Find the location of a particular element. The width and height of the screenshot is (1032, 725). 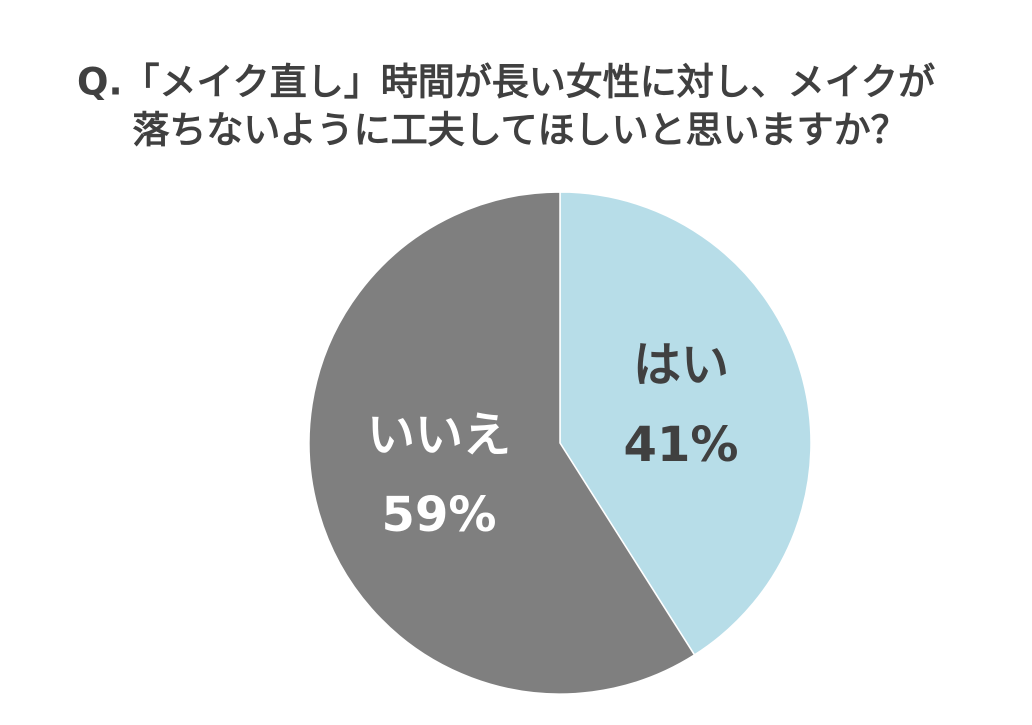

slice-value-label: 59% is located at coordinates (439, 515).